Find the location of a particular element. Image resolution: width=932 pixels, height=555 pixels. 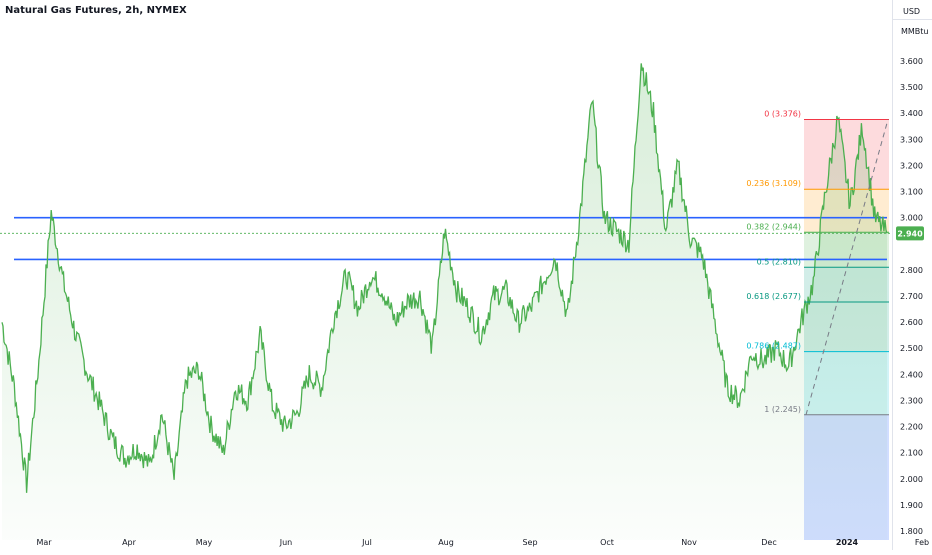

price-axis-divider is located at coordinates (892, 275).